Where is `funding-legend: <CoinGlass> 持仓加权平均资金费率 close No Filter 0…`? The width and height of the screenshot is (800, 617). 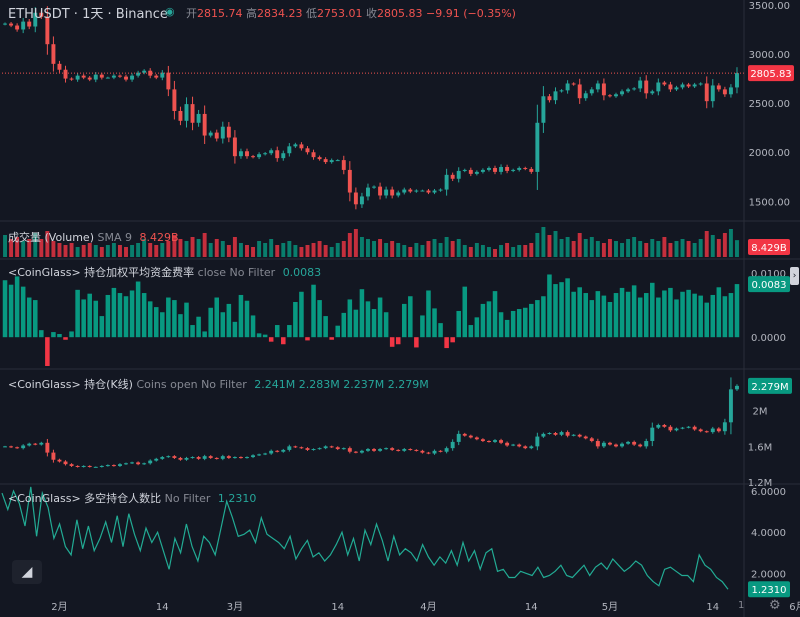
funding-legend: <CoinGlass> 持仓加权平均资金费率 close No Filter 0… is located at coordinates (164, 272).